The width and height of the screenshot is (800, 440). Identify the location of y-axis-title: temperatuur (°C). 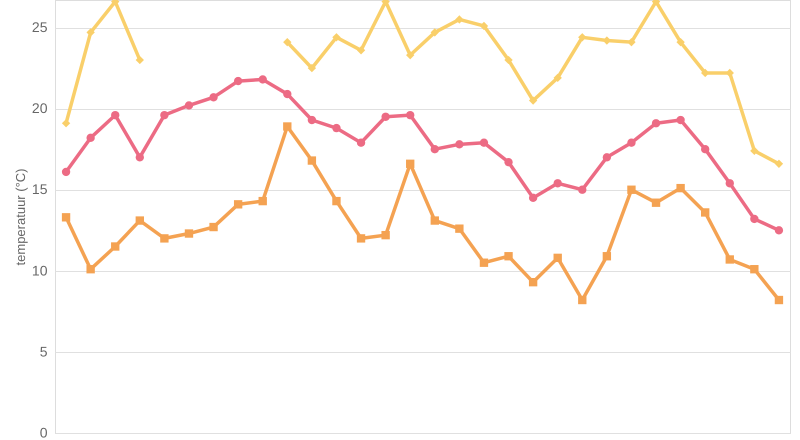
(20, 217).